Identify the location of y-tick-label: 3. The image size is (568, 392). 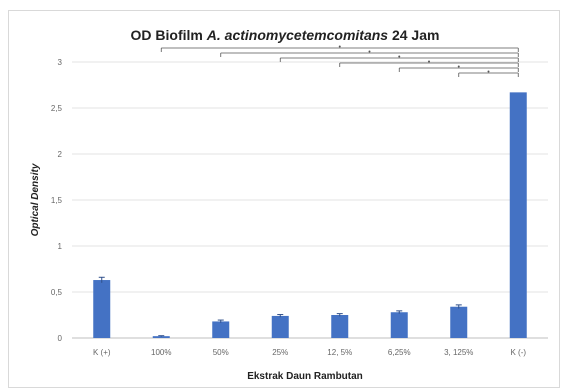
(60, 62).